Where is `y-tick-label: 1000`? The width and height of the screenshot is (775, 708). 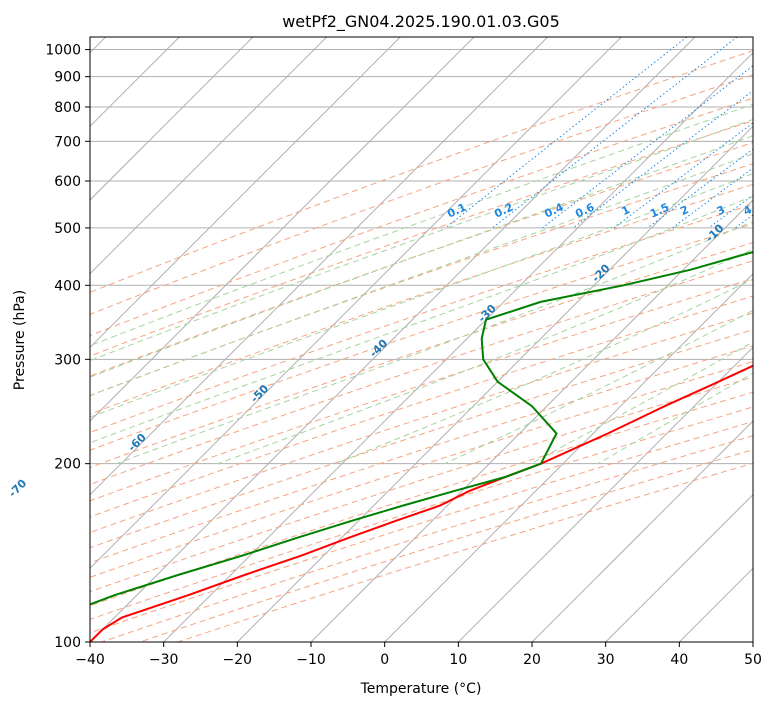 y-tick-label: 1000 is located at coordinates (63, 51).